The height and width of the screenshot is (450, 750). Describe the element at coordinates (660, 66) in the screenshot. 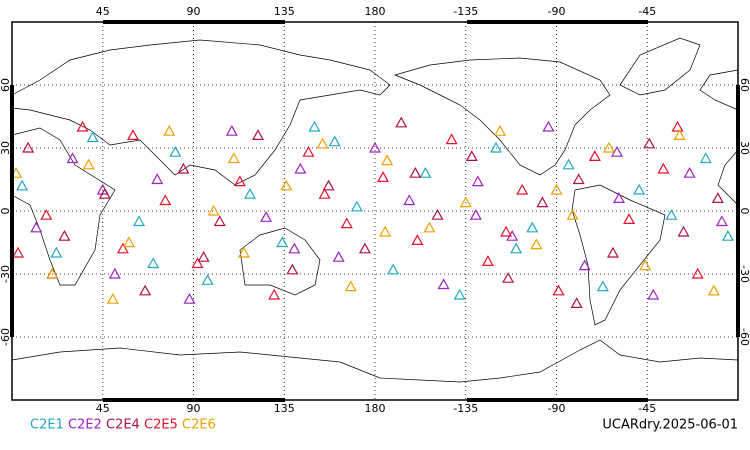

I see `greenland` at that location.